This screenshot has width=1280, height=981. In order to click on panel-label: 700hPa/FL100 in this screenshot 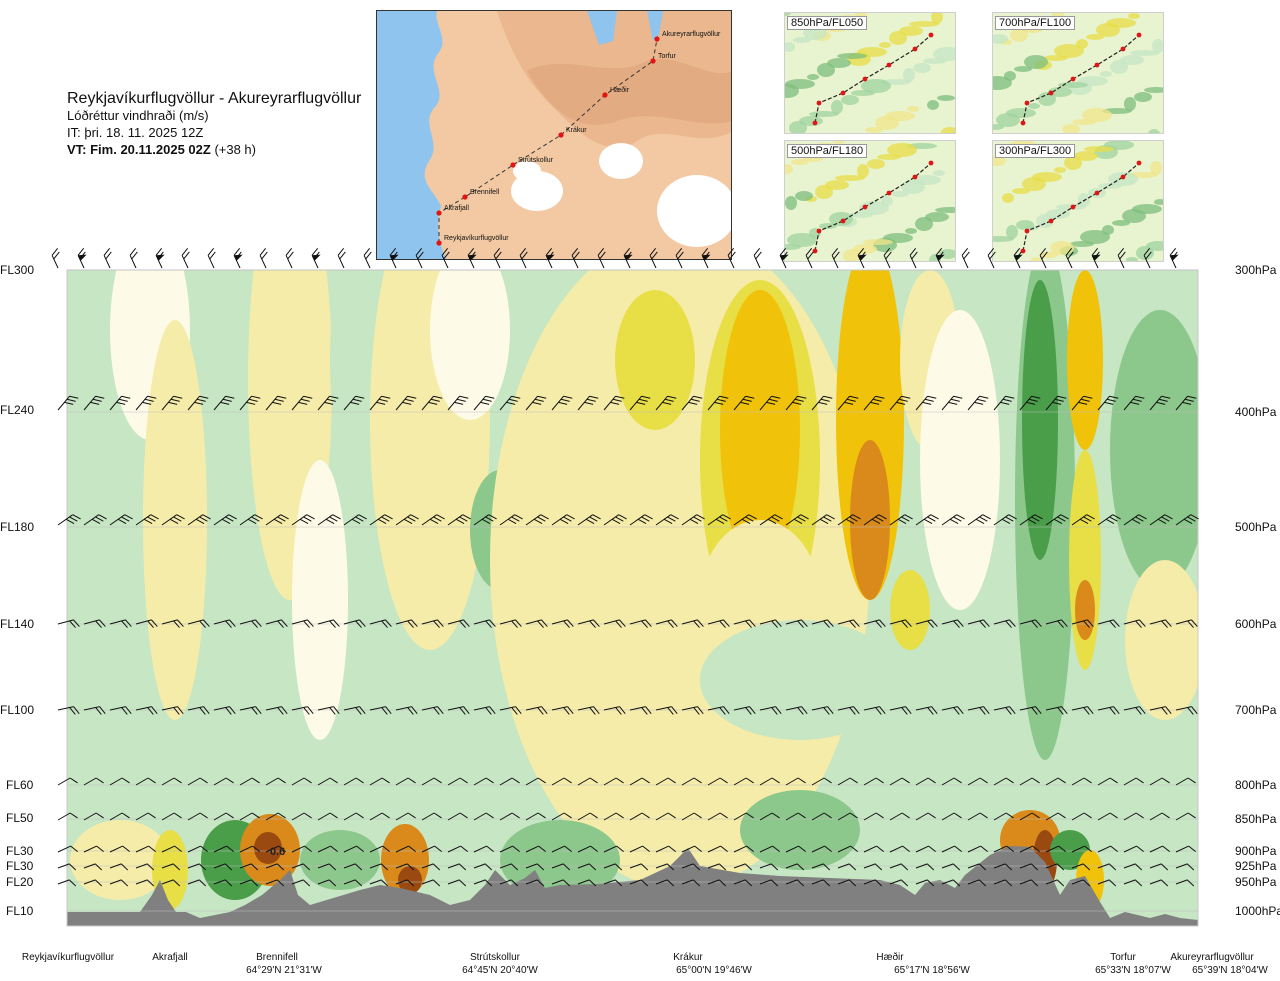, I will do `click(1035, 23)`.